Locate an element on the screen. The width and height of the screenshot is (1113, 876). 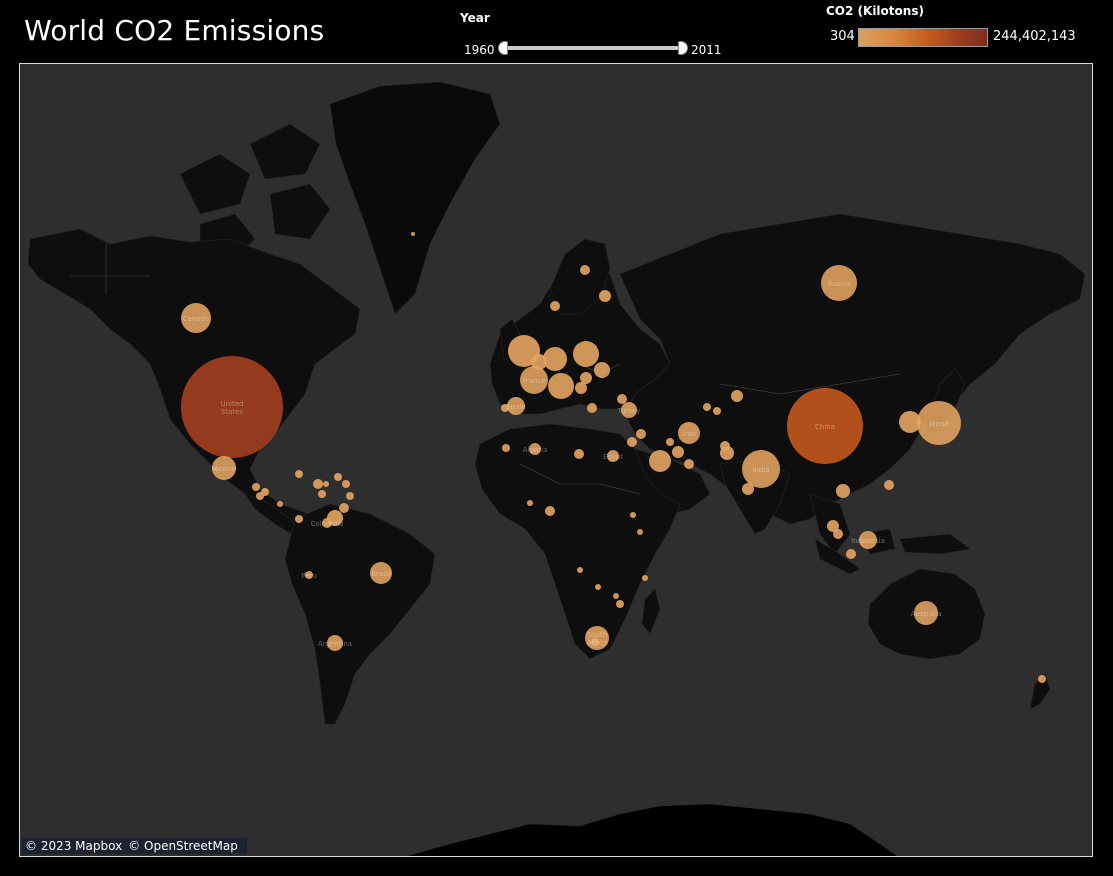
country-label: Japan is located at coordinates (938, 424).